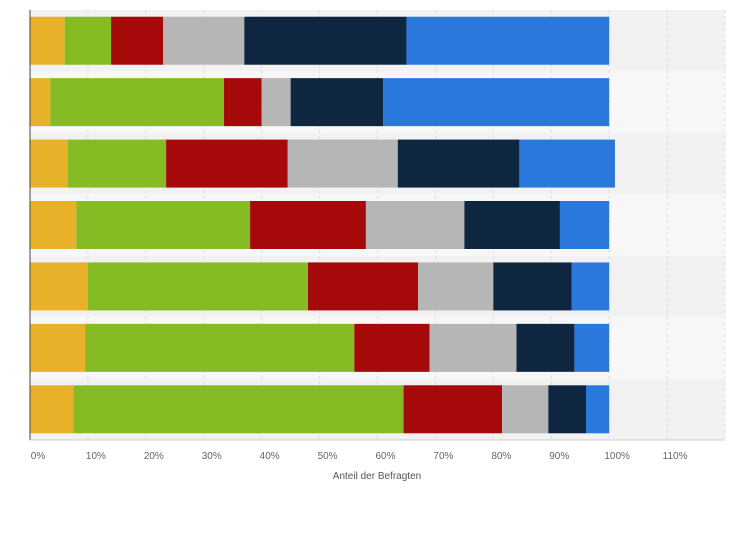 Image resolution: width=754 pixels, height=560 pixels. I want to click on bar-segment-row4-series3, so click(308, 225).